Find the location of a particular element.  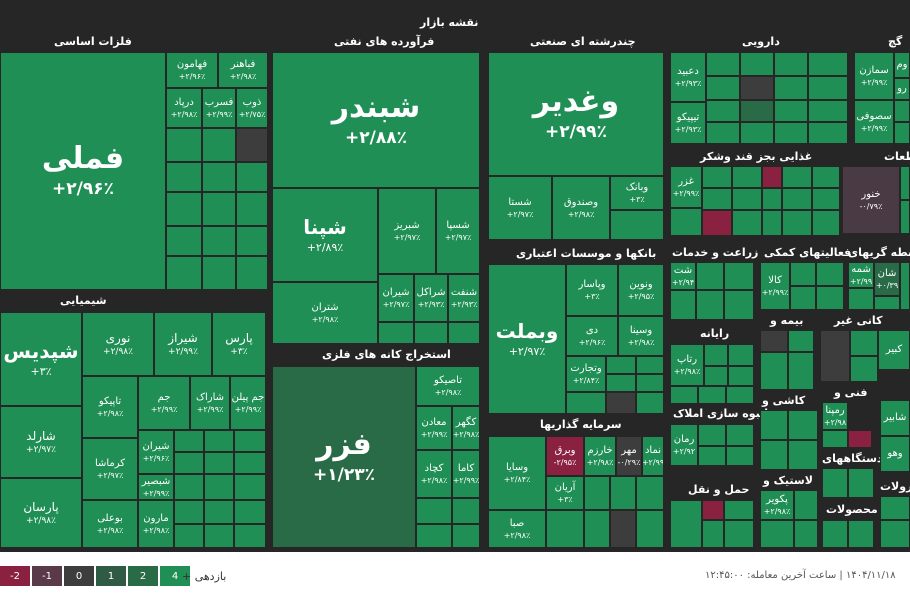

tile-shabir: شابیر is located at coordinates (895, 418).